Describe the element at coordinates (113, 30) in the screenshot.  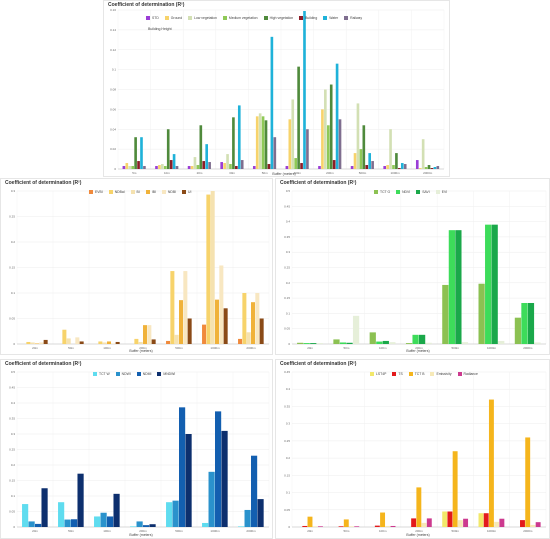
I see `y-tick-label: 0.14` at that location.